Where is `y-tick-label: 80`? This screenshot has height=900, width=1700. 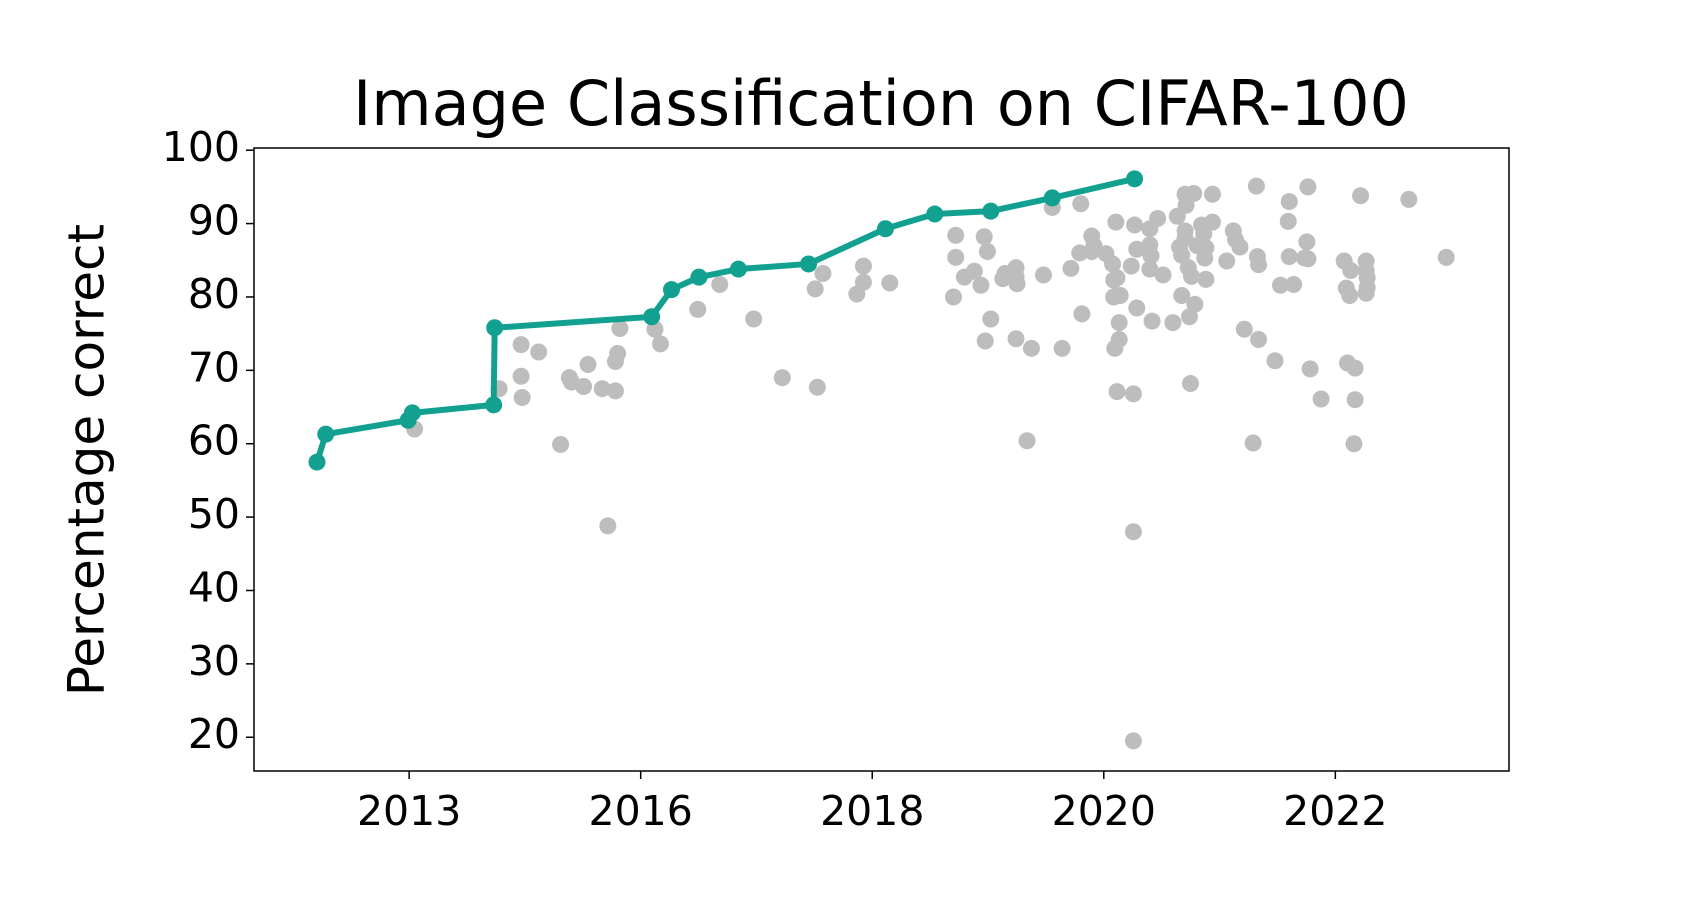 y-tick-label: 80 is located at coordinates (214, 294).